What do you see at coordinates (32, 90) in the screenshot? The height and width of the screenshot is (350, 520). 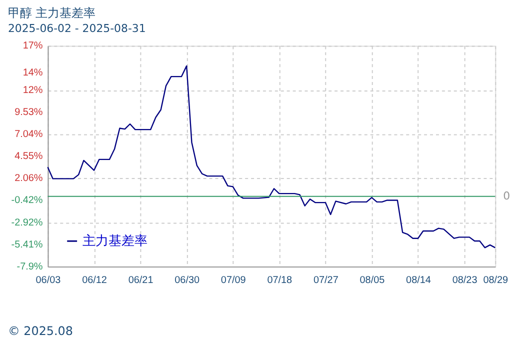 I see `y-tick-label: 12%` at bounding box center [32, 90].